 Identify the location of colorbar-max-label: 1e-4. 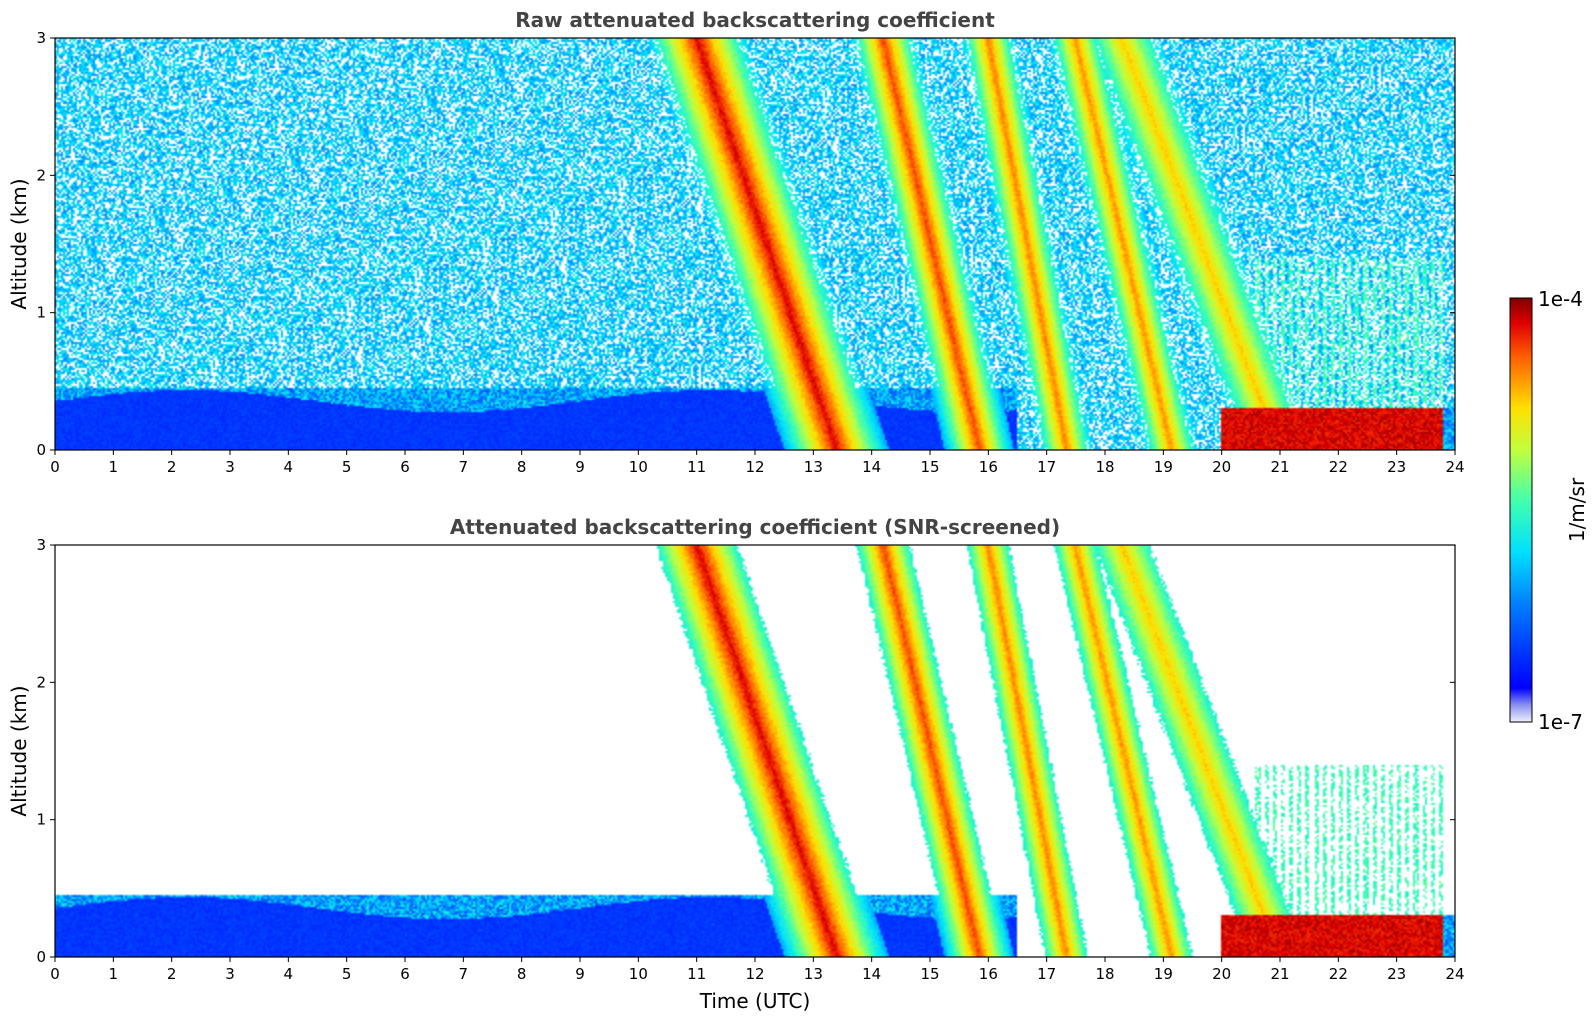
(1560, 299).